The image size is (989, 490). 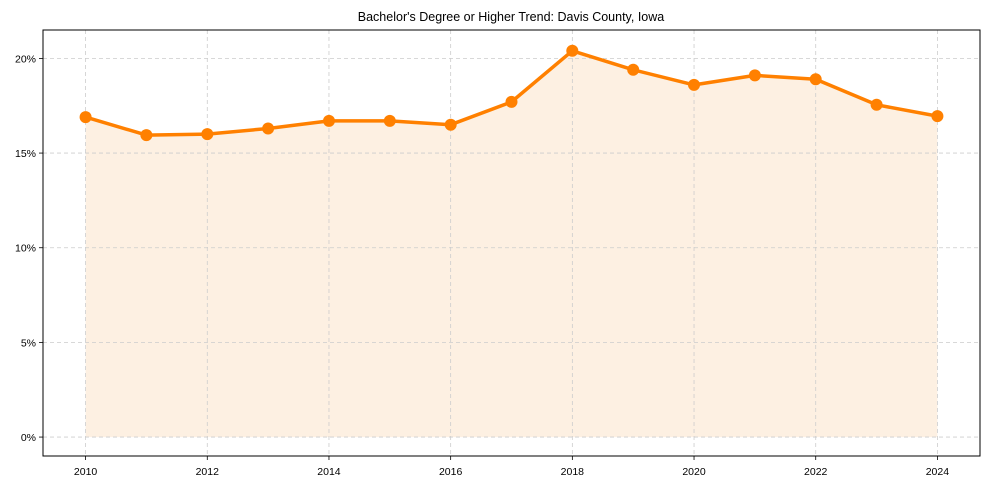 I want to click on x-tick-label: 2020, so click(x=694, y=472).